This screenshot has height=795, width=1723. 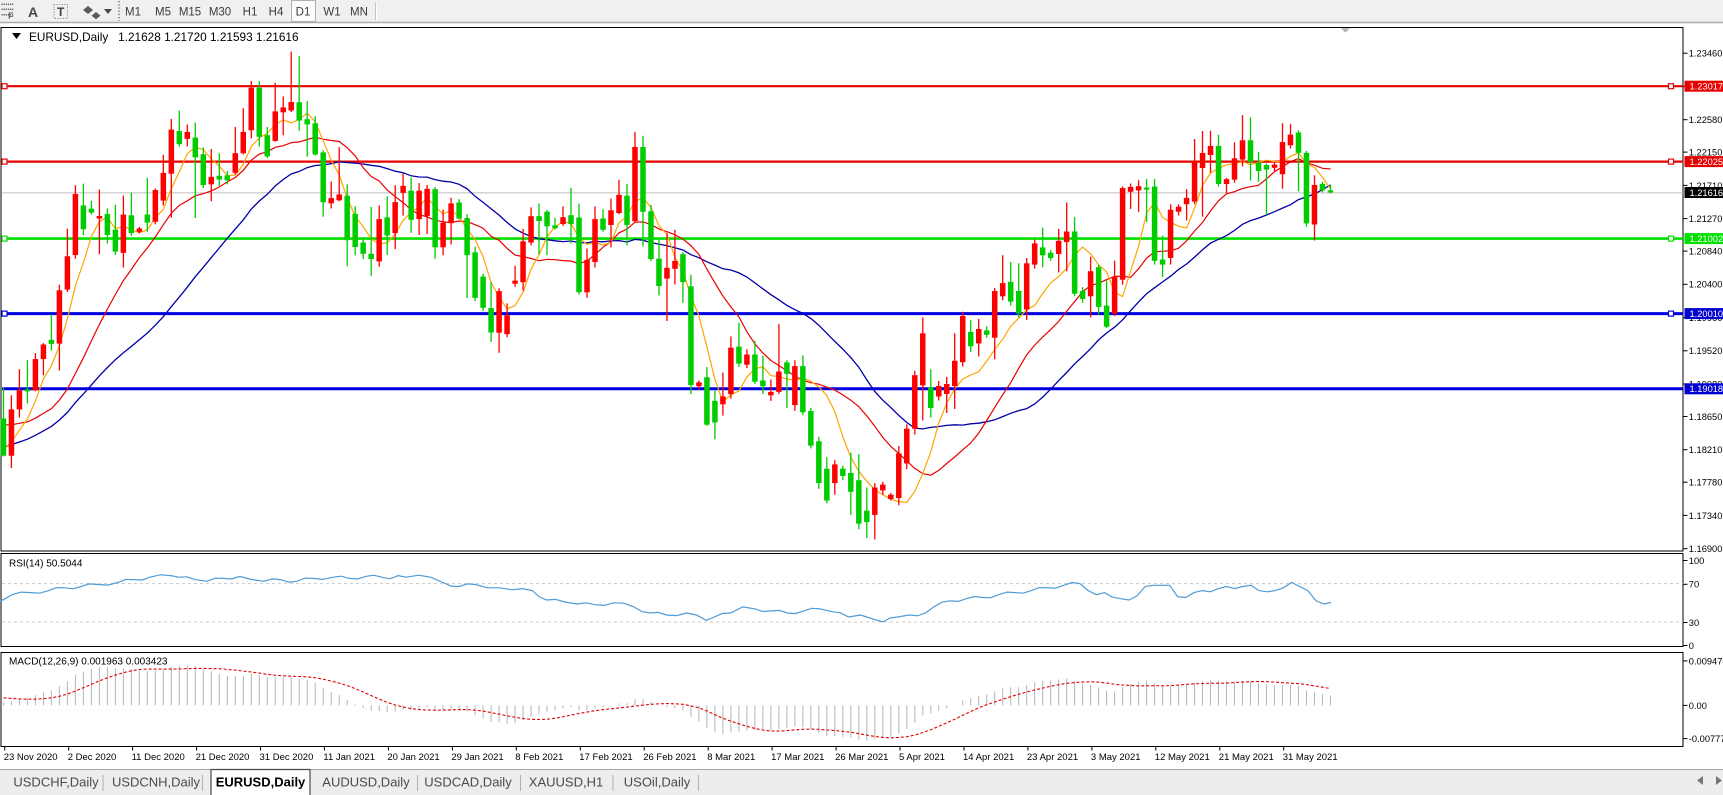 What do you see at coordinates (1246, 757) in the screenshot?
I see `svg-text: 21 May 2021` at bounding box center [1246, 757].